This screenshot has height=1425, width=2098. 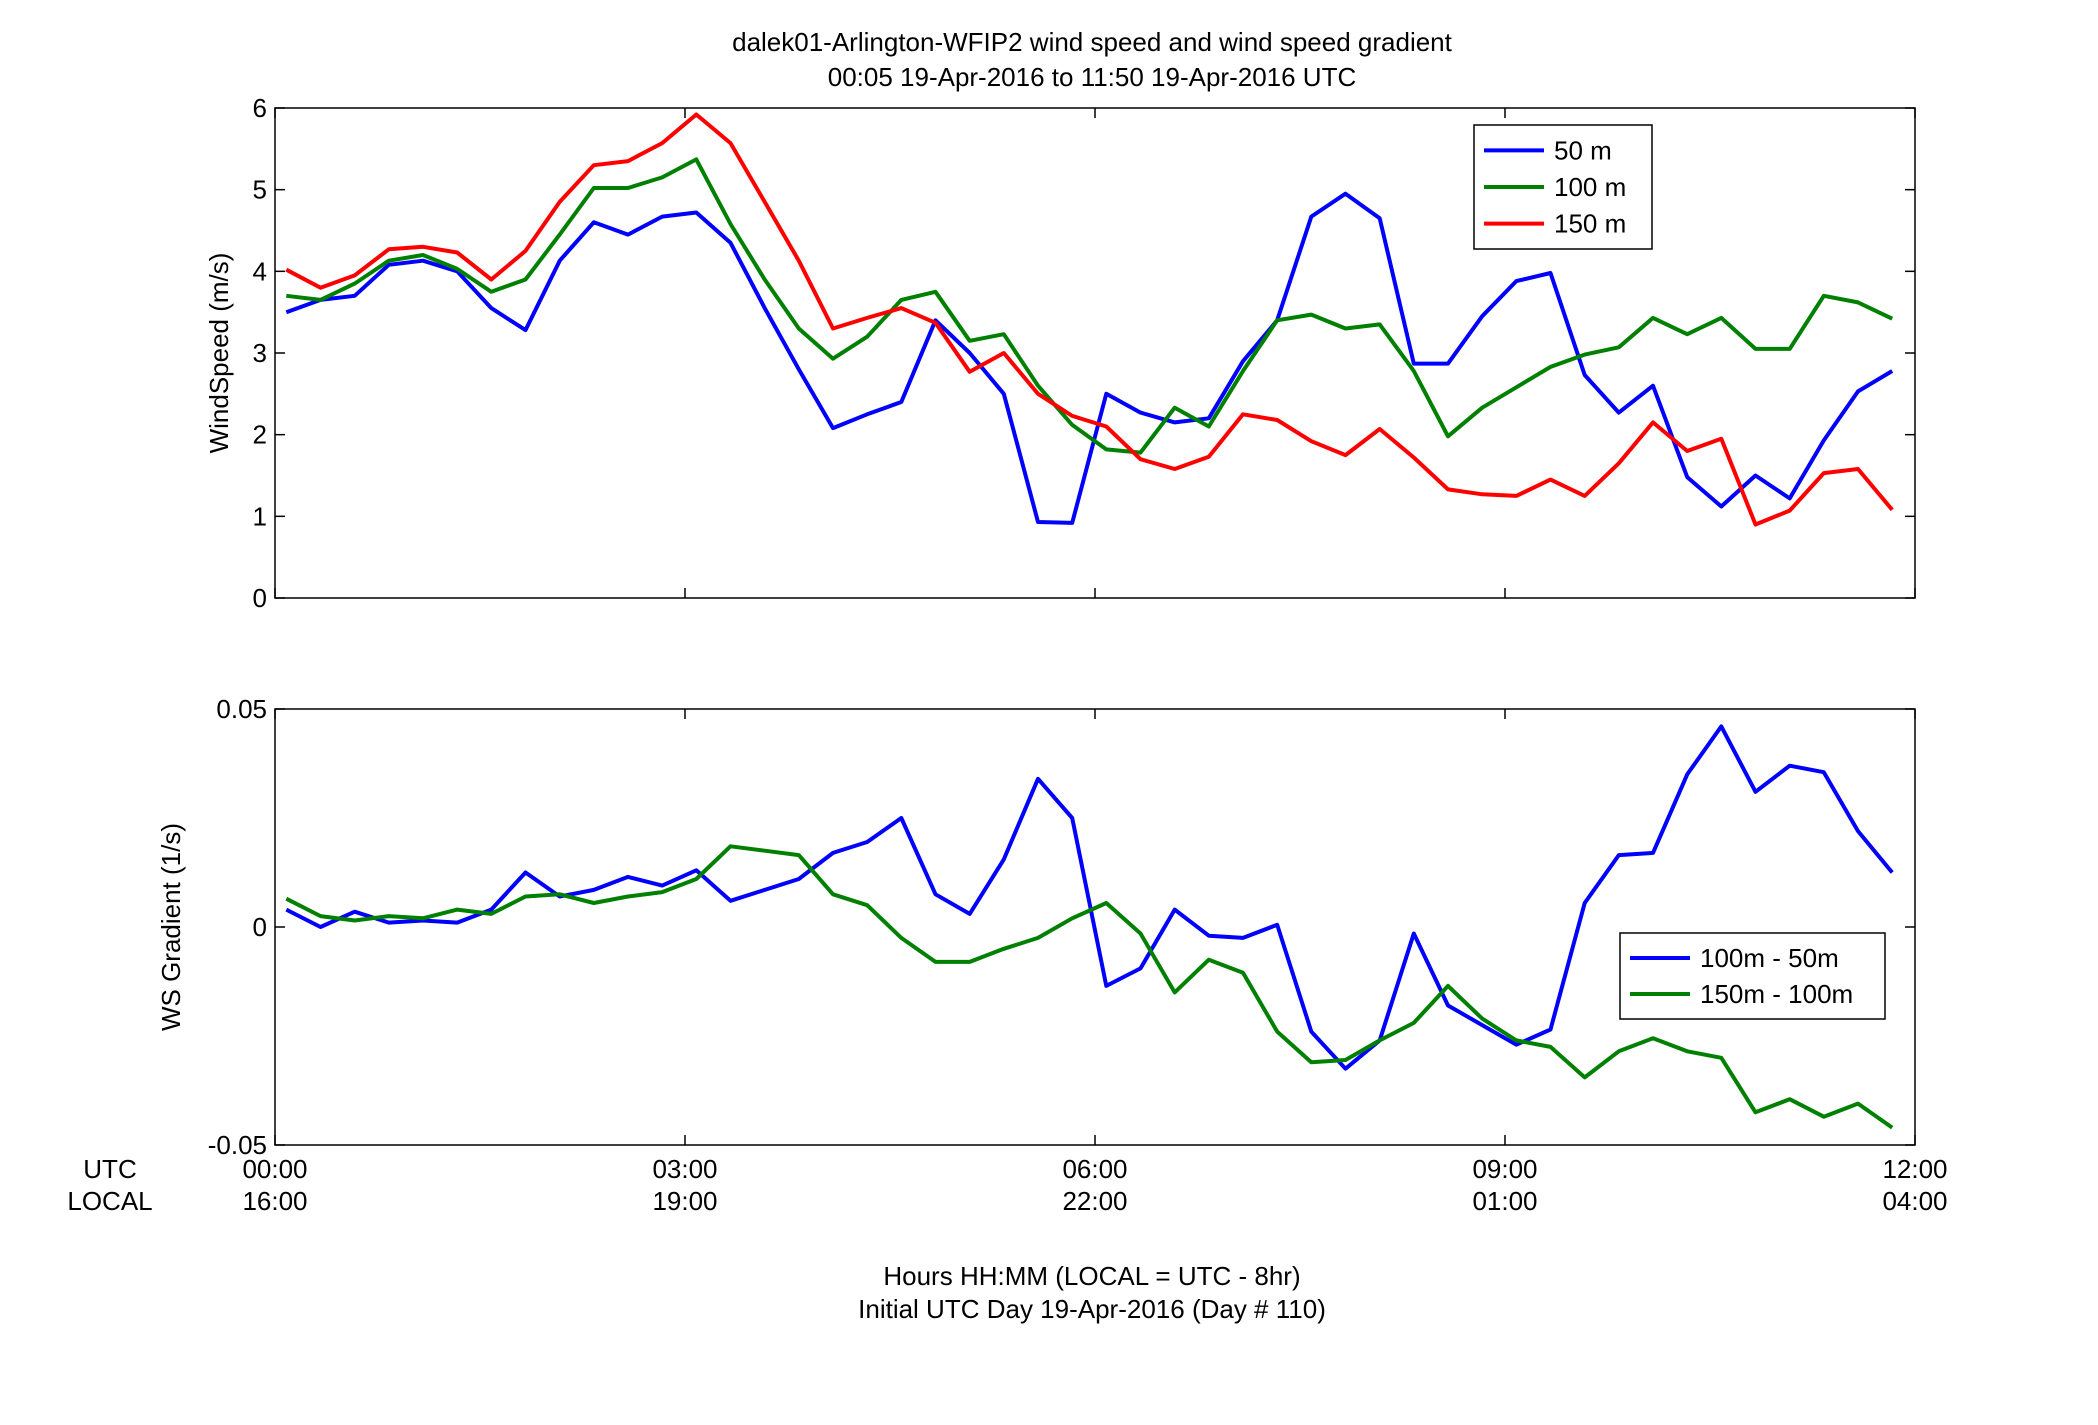 What do you see at coordinates (684, 1169) in the screenshot?
I see `x-tick-label-utc: 03:00` at bounding box center [684, 1169].